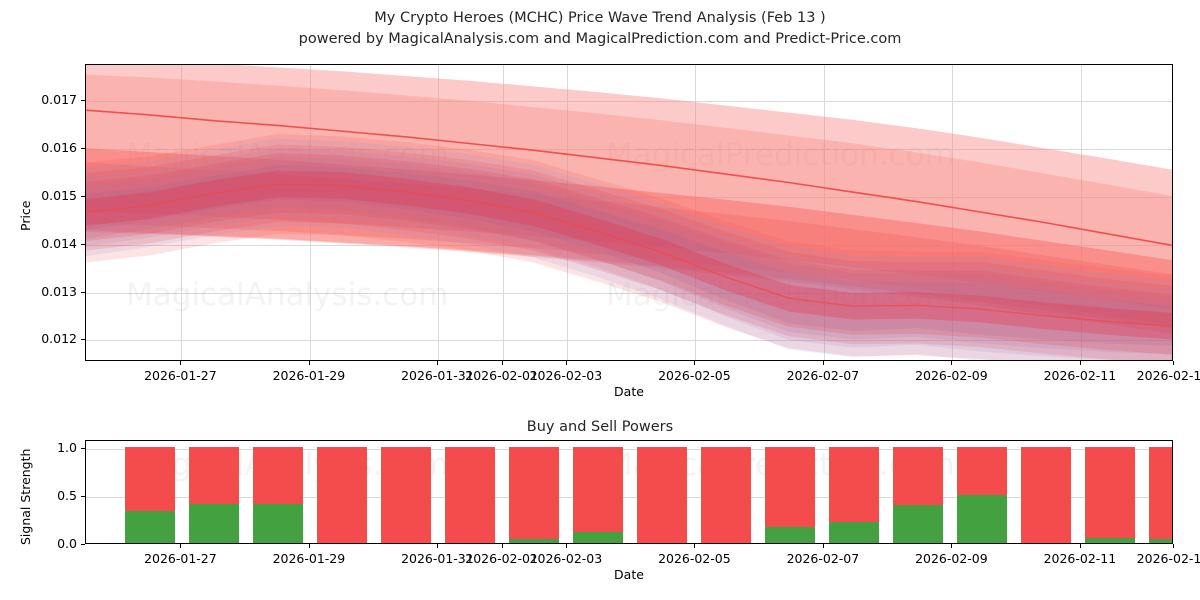 Image resolution: width=1200 pixels, height=600 pixels. I want to click on price-chart-yaxis-title: Price, so click(25, 216).